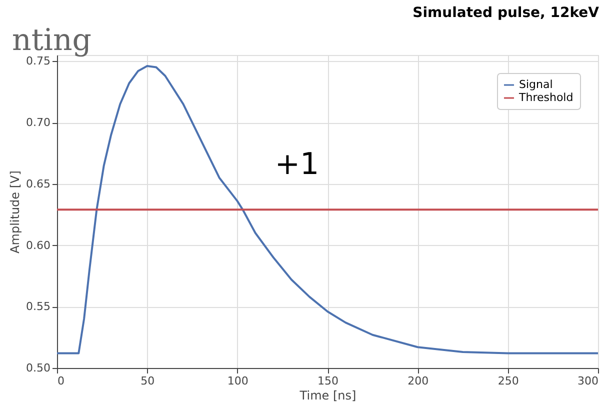  What do you see at coordinates (536, 84) in the screenshot?
I see `legend-label: Signal` at bounding box center [536, 84].